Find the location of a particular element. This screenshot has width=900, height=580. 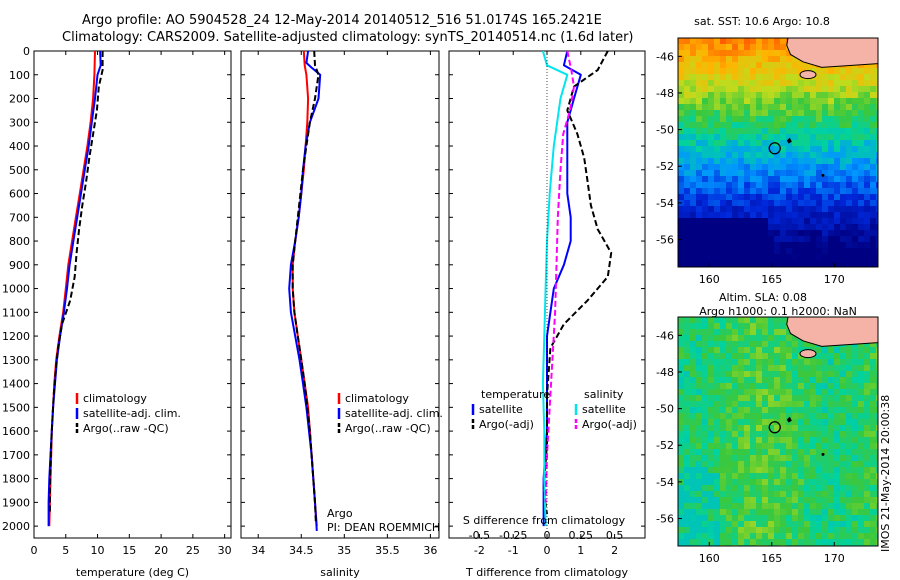

y-tick-label: 1800 is located at coordinates (16, 479).